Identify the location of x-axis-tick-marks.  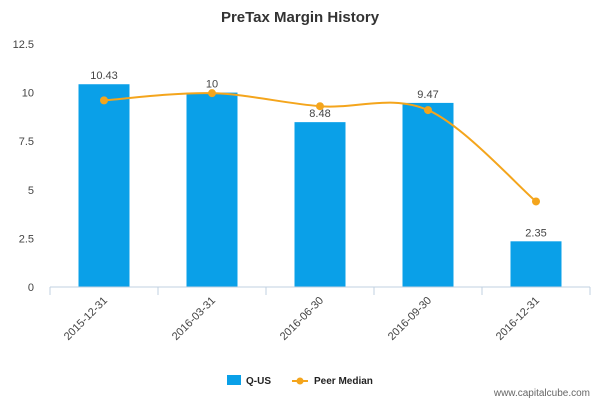
(320, 291).